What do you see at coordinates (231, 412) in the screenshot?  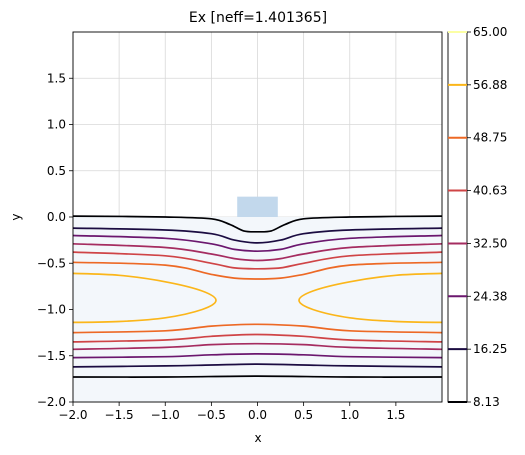 I see `x-axis-ticks: −2.0 −1.5 −1.0 −0.5 0.0 0.5 1.0 1.5` at bounding box center [231, 412].